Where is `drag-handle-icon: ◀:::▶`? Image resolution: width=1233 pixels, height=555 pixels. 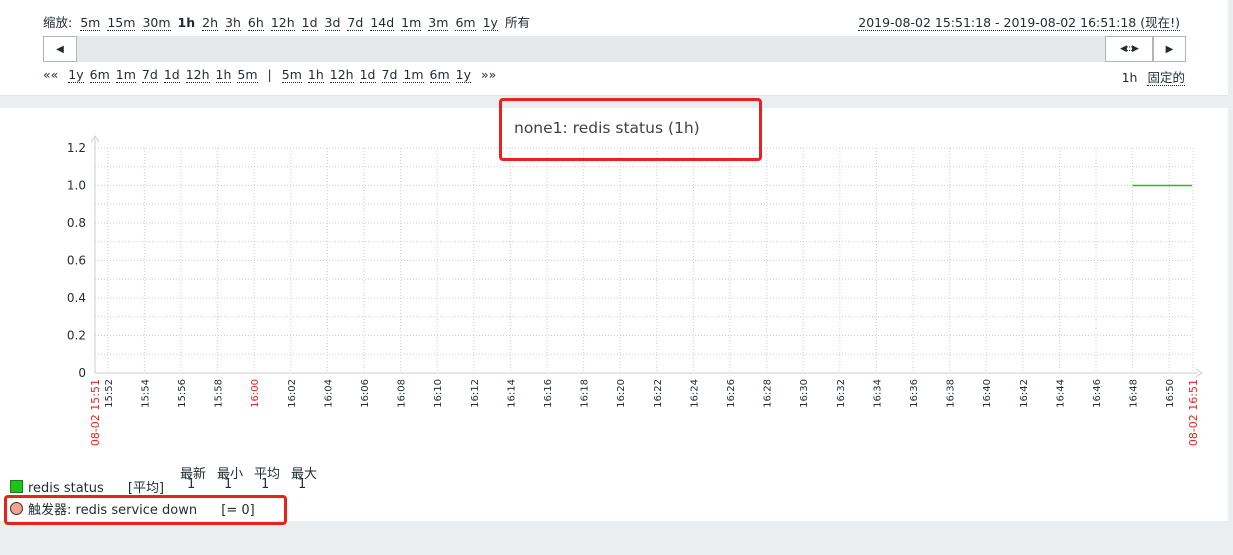
drag-handle-icon: ◀:::▶ is located at coordinates (1129, 49).